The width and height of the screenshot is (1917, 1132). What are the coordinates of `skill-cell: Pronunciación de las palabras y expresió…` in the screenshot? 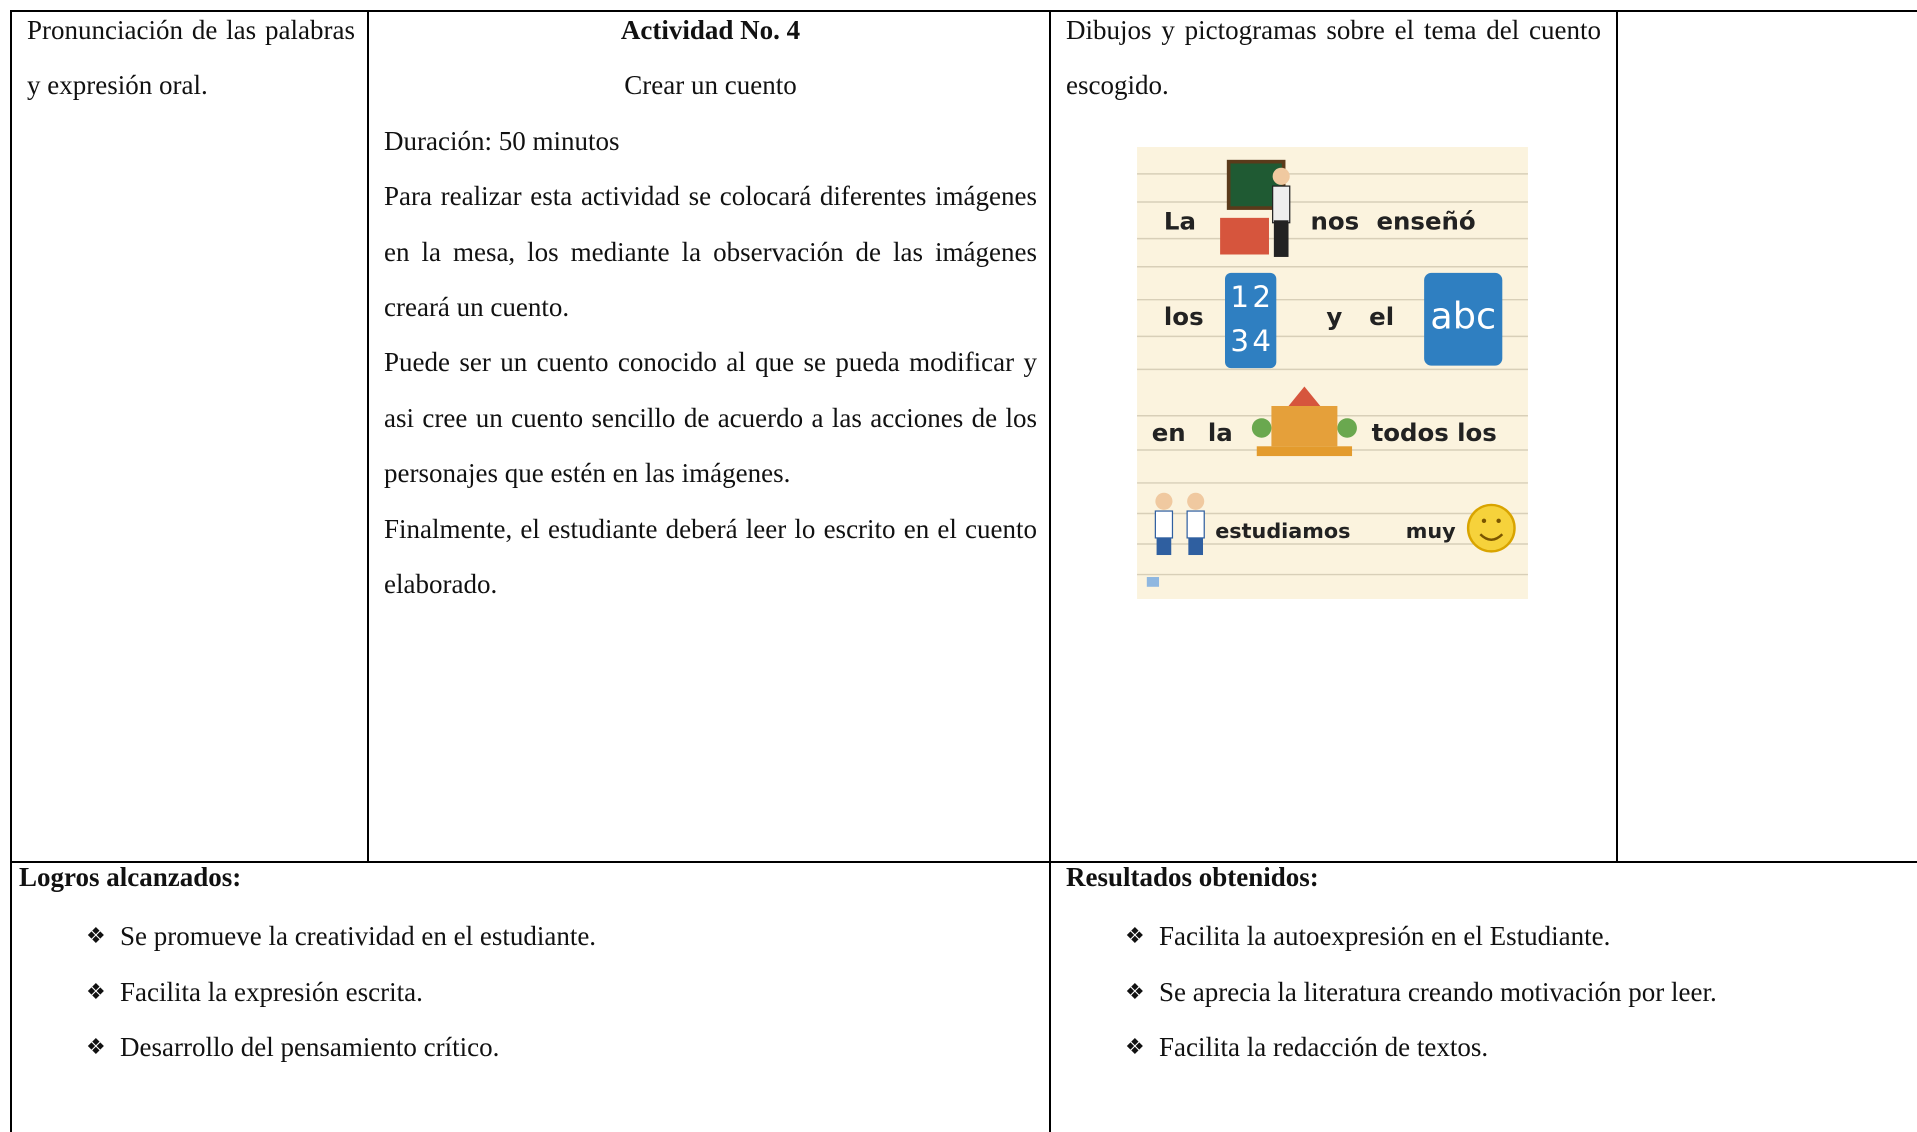 It's located at (191, 58).